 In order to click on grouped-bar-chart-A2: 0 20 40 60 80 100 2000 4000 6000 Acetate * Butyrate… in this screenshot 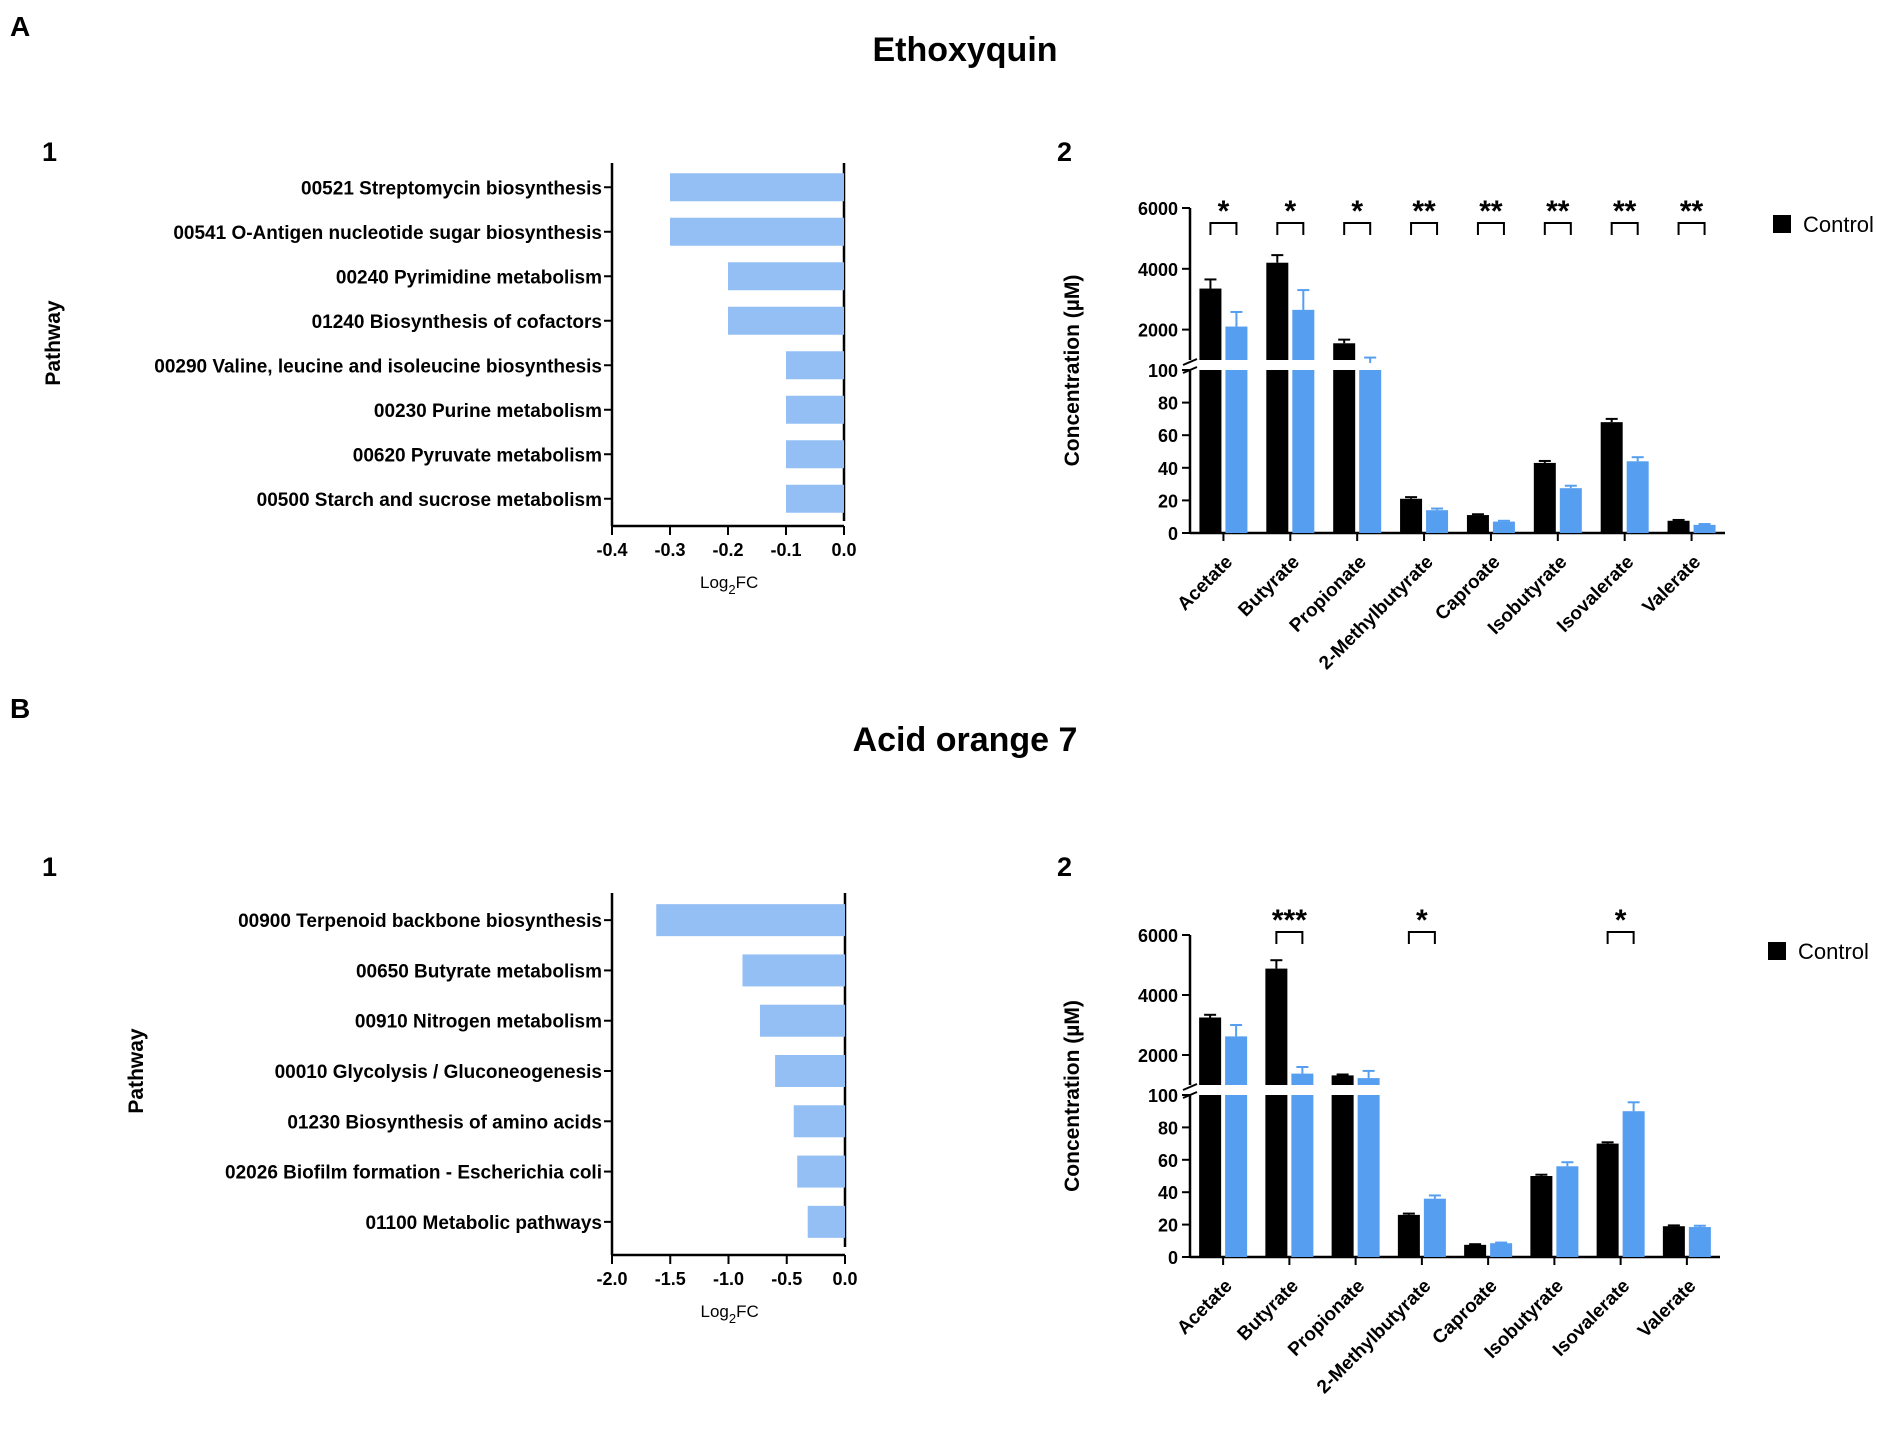, I will do `click(1467, 434)`.